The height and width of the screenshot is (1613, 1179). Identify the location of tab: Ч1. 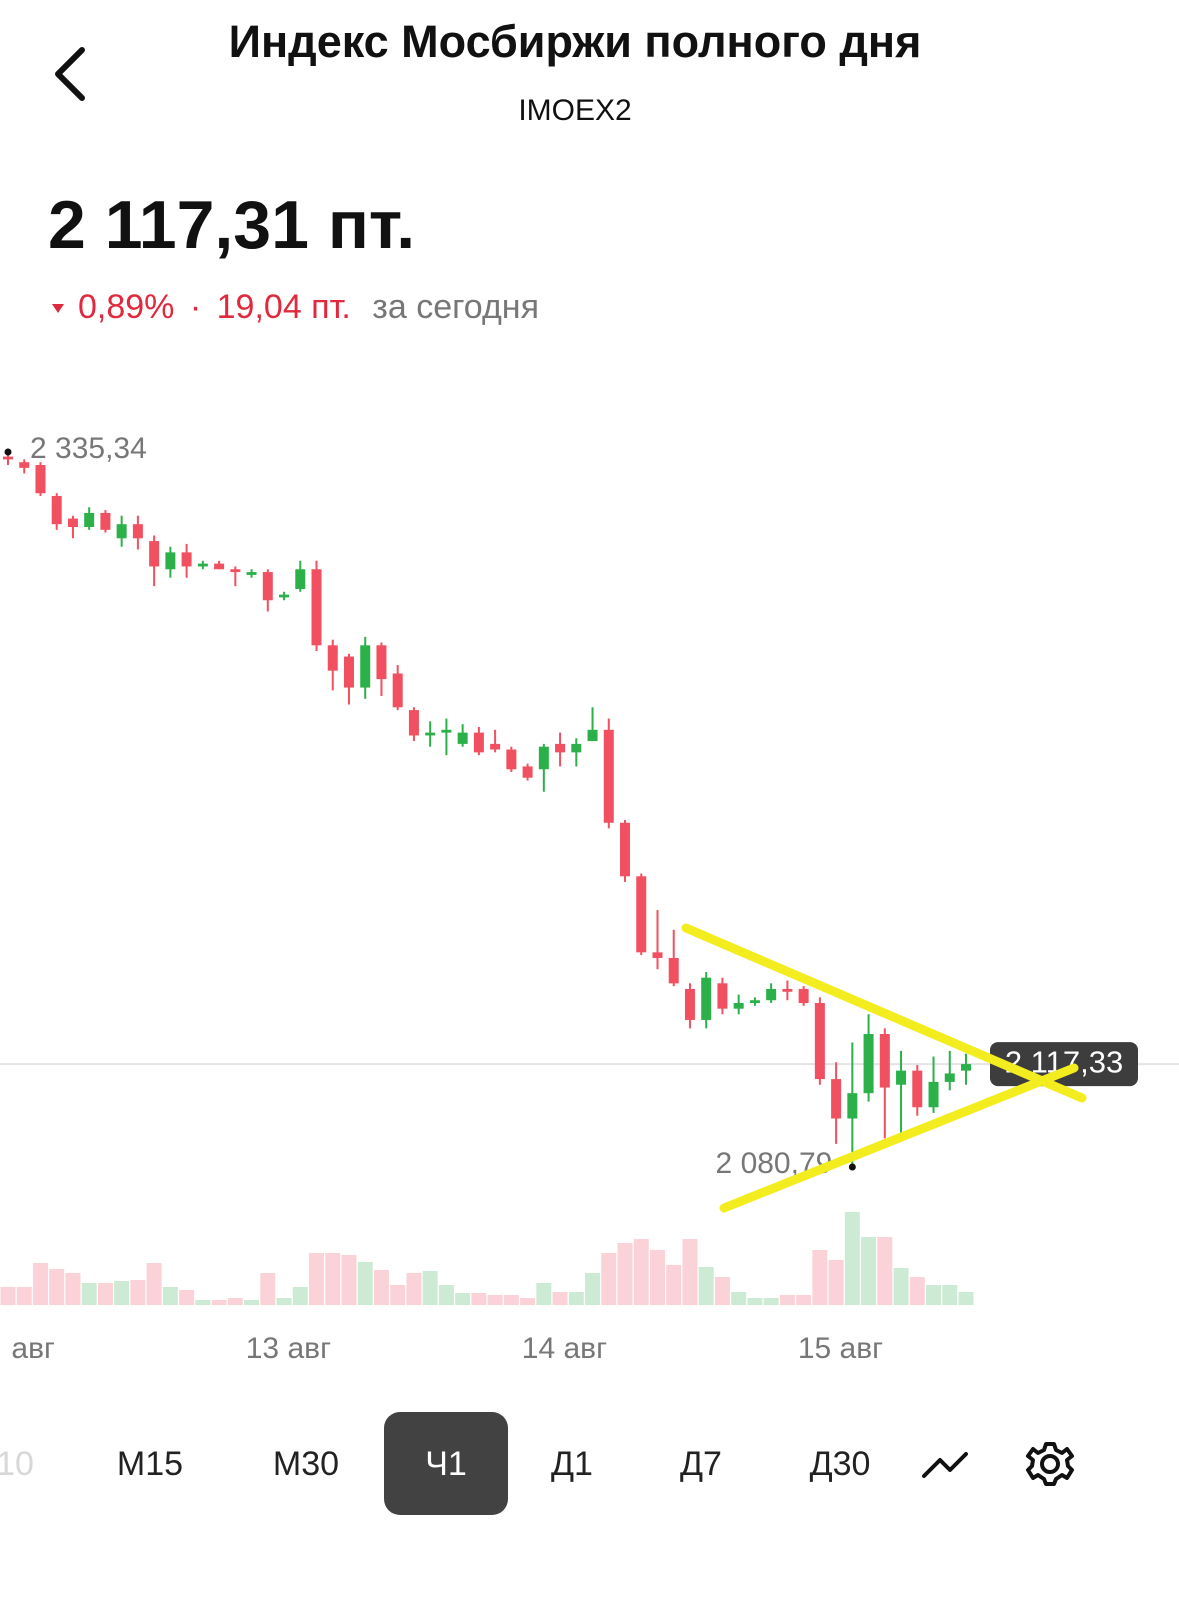
(446, 1464).